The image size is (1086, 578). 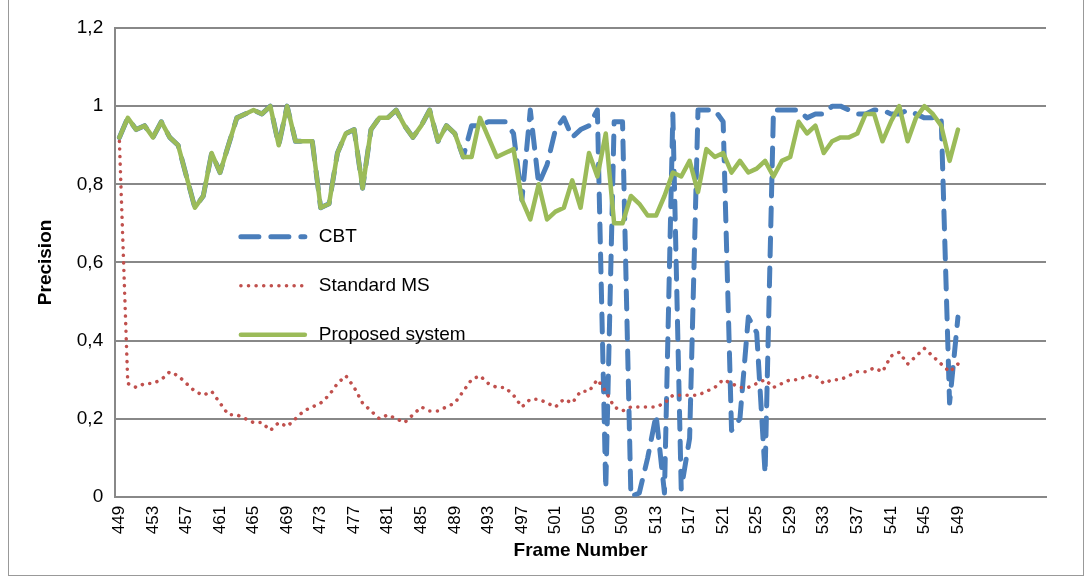 I want to click on y-tick-label: 0, so click(x=98, y=496).